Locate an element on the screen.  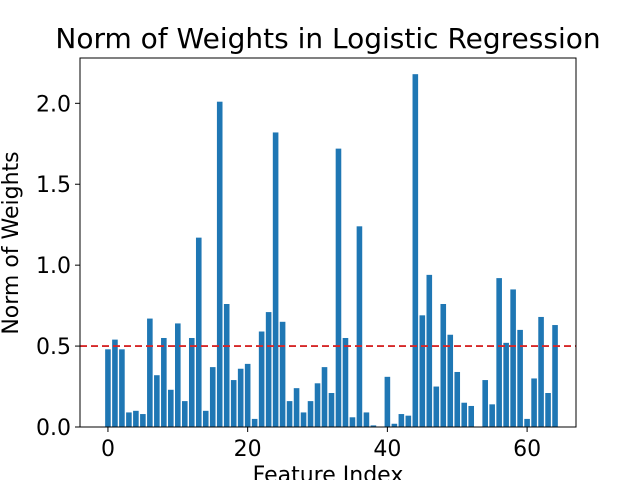
y-axis-label: Norm of Weights is located at coordinates (12, 242).